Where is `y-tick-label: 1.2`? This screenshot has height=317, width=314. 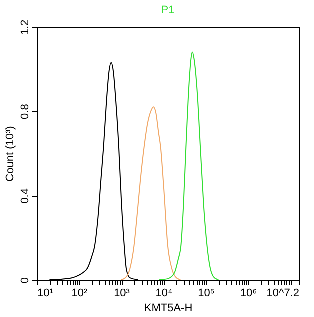 y-tick-label: 1.2 is located at coordinates (26, 28).